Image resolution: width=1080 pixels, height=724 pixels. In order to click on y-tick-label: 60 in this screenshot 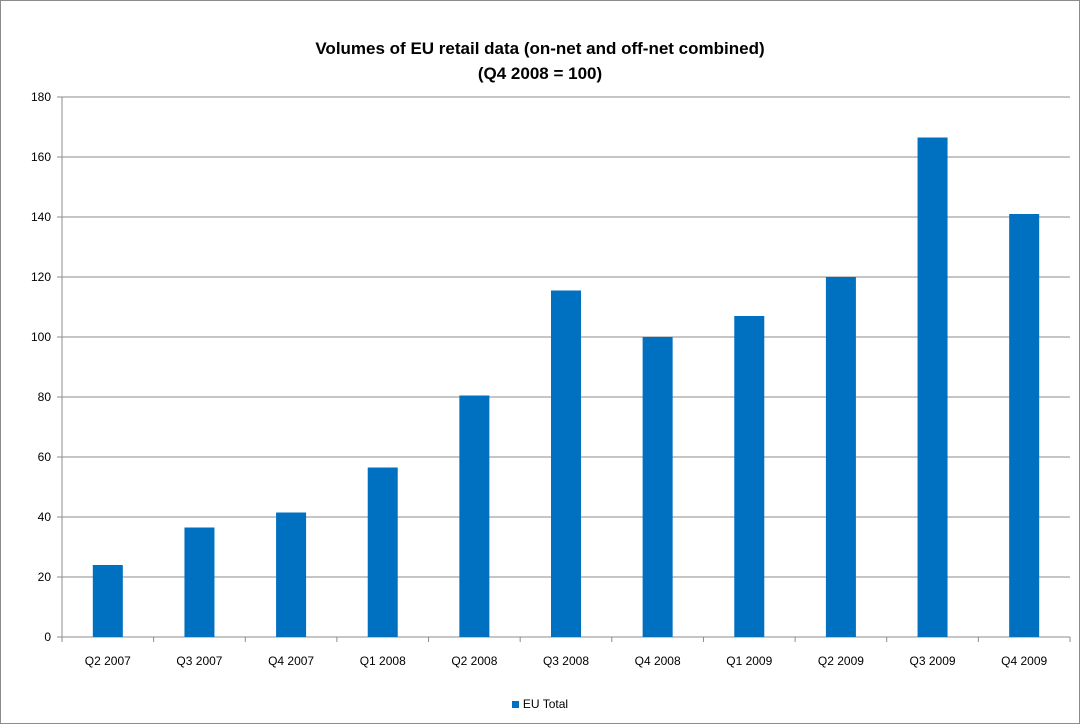, I will do `click(45, 457)`.